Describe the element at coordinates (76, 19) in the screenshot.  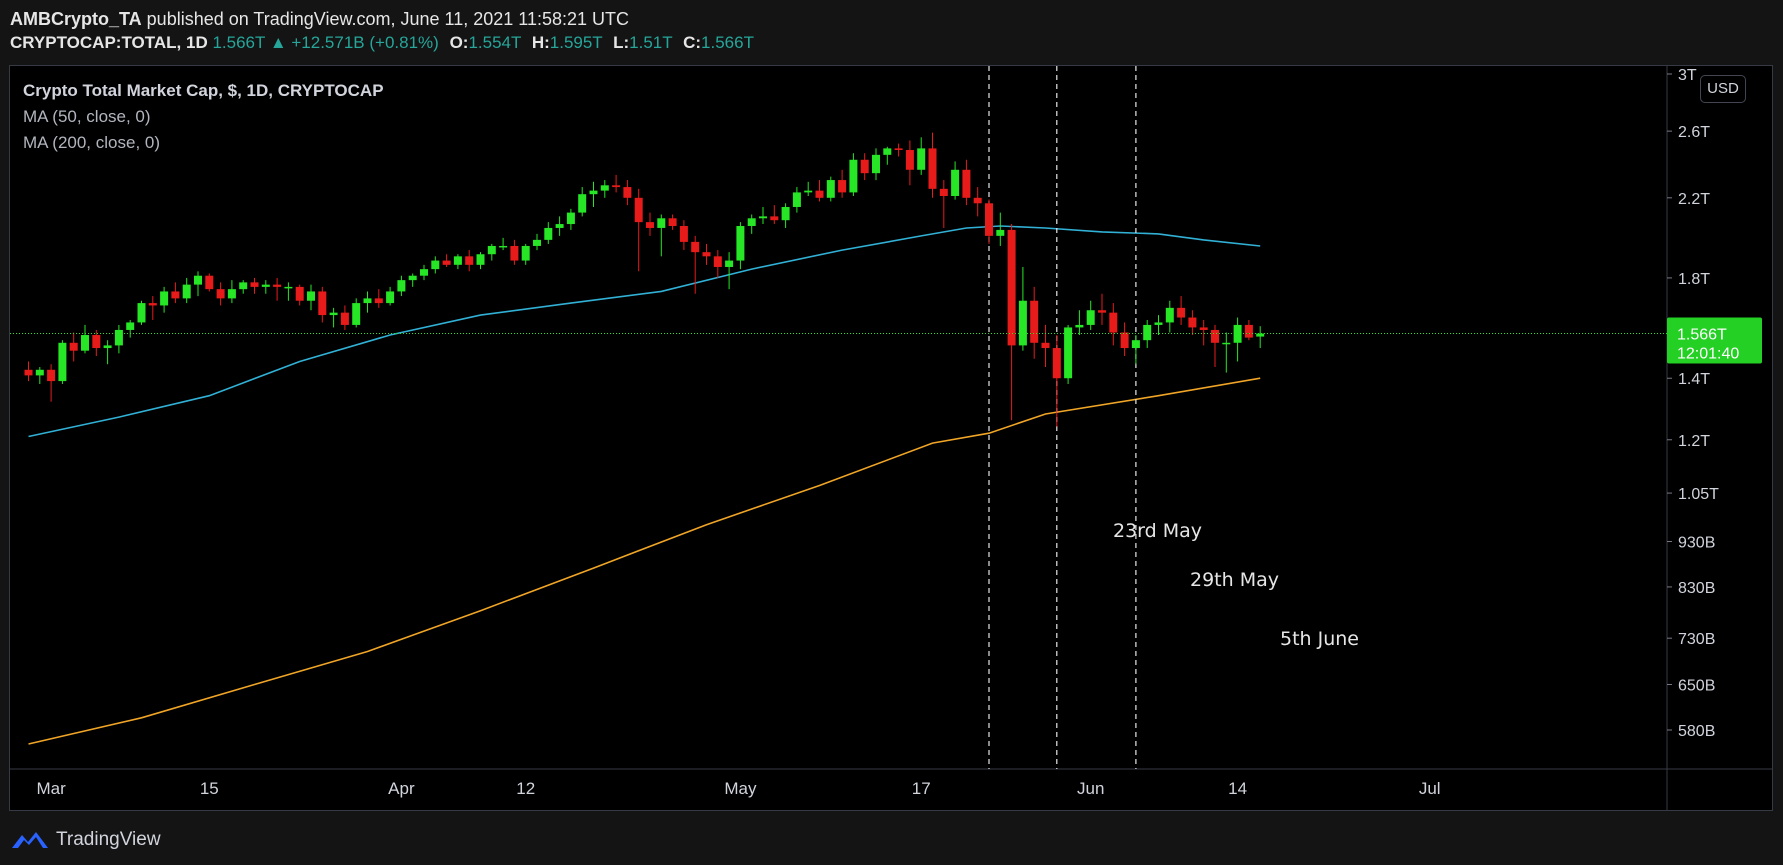
I see `author-name: AMBCrypto_TA` at that location.